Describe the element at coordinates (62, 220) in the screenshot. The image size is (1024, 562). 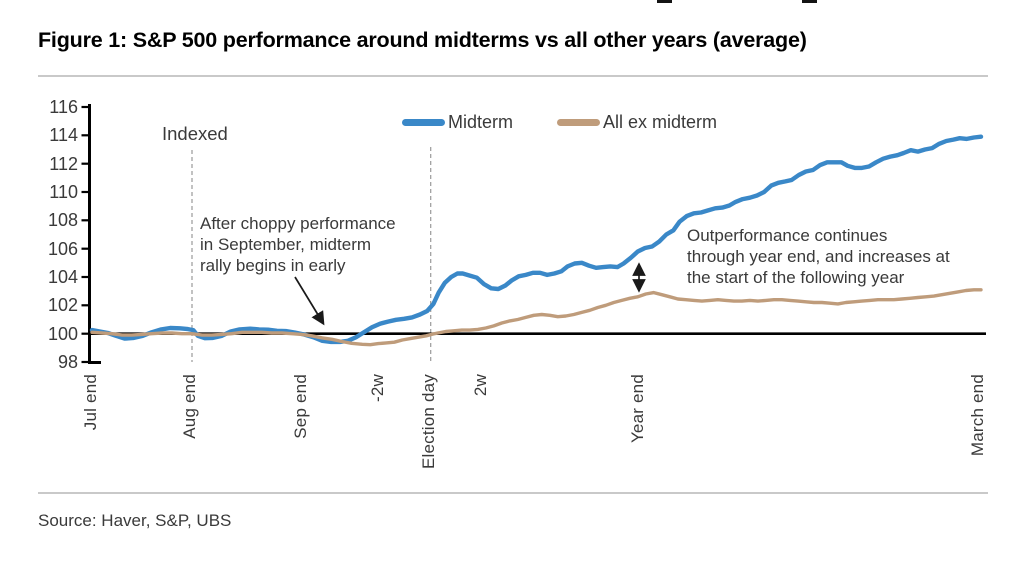
I see `y-axis-tick-label: 108` at that location.